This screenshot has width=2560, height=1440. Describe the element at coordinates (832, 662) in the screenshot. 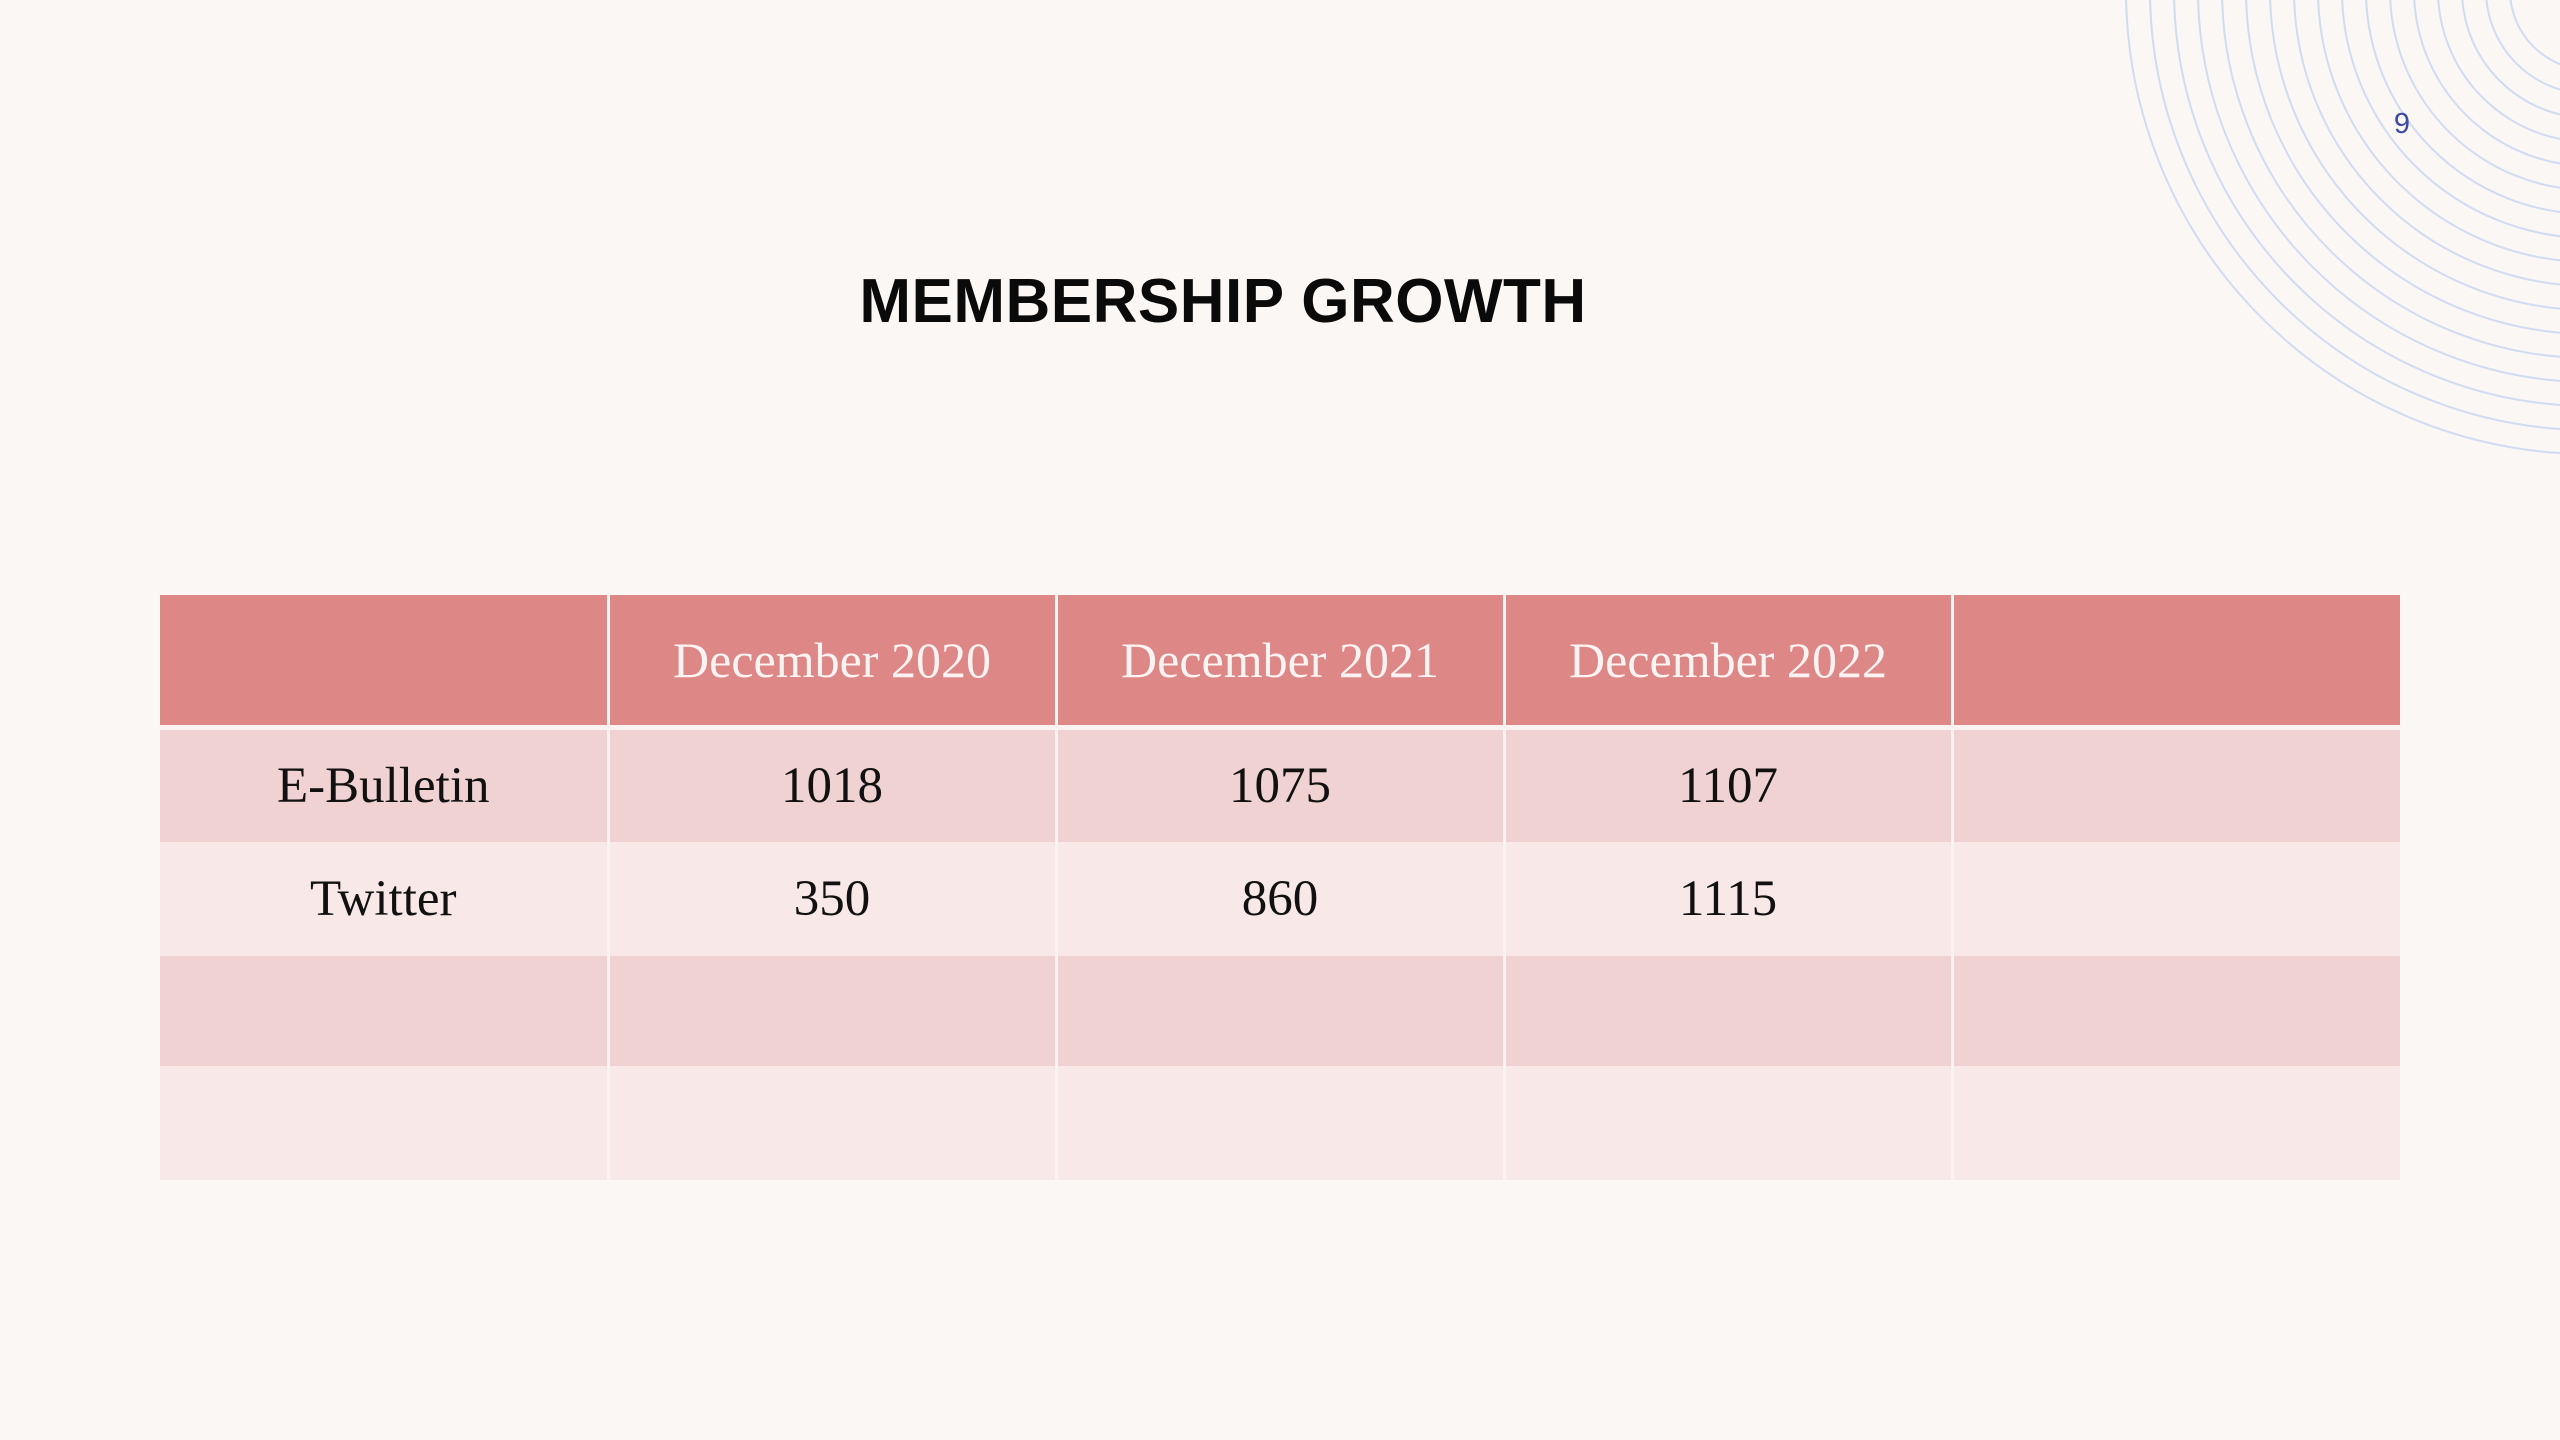

I see `table-header-cell: December 2020` at that location.